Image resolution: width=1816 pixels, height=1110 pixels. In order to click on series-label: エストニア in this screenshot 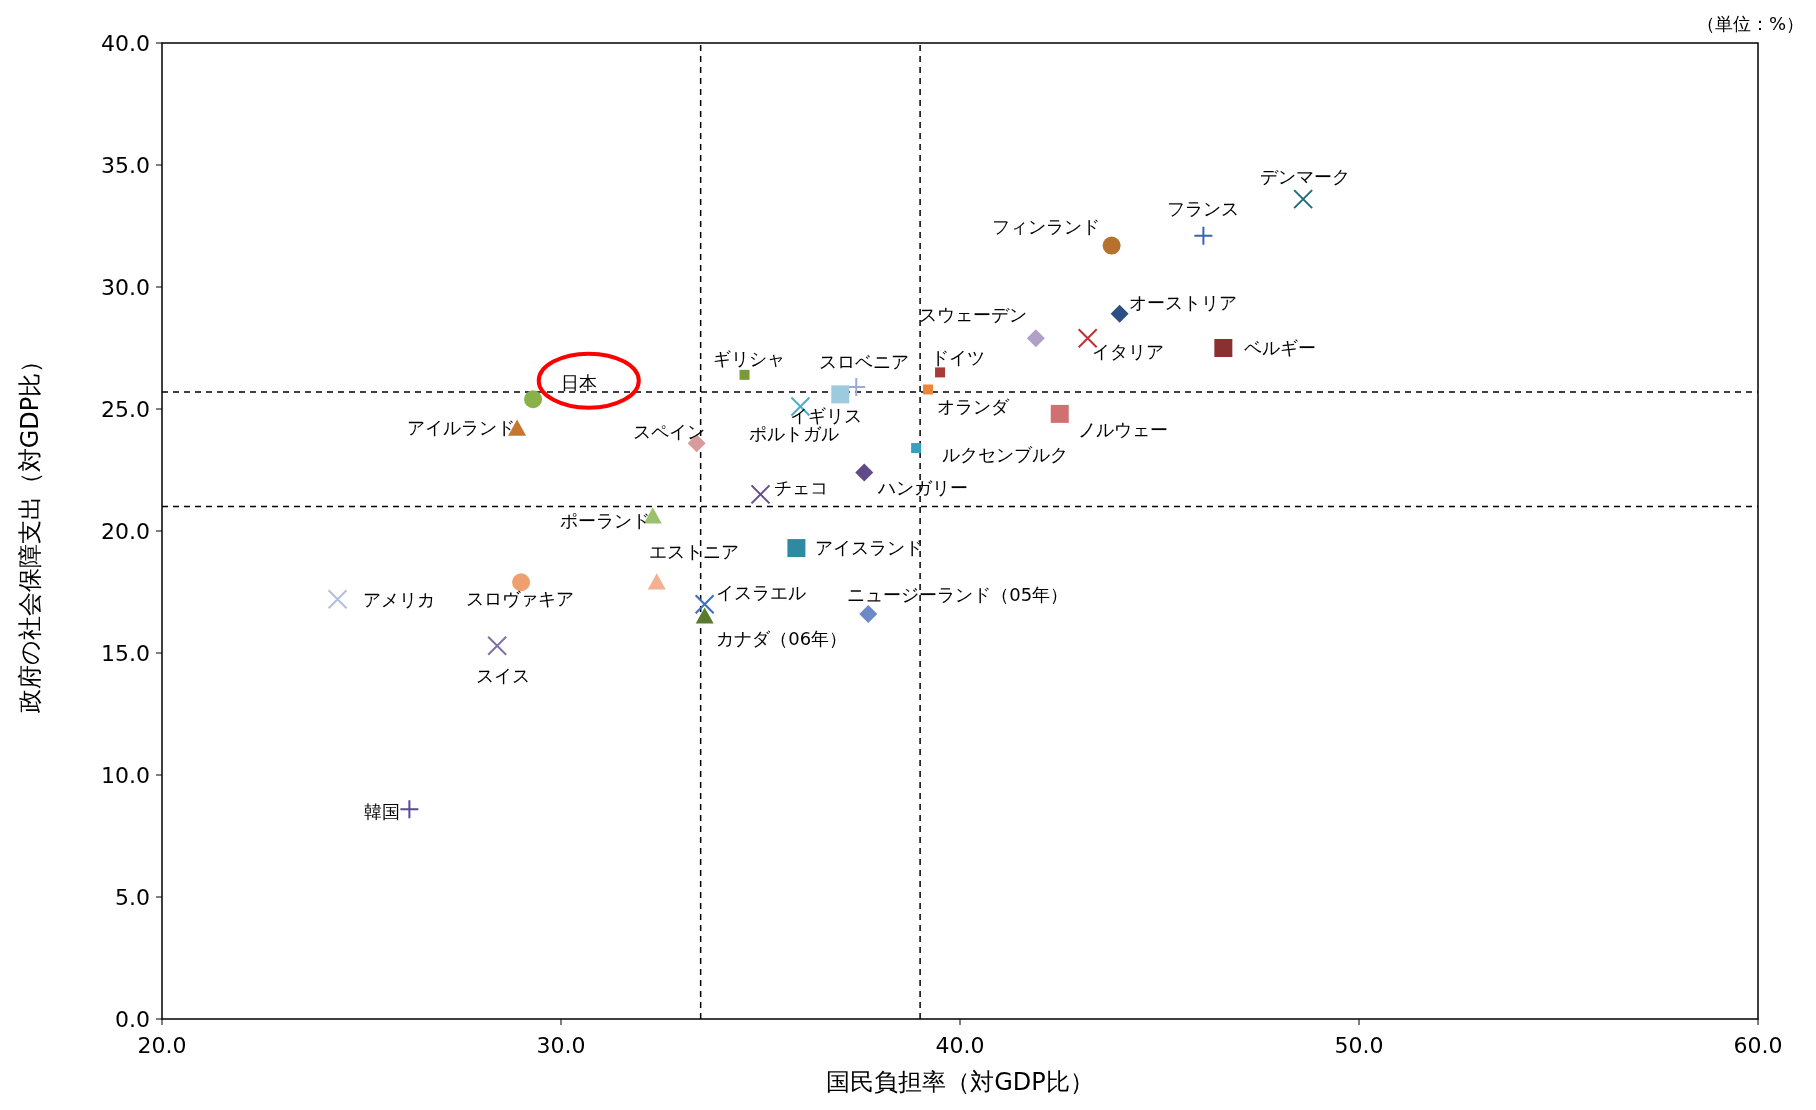, I will do `click(693, 552)`.